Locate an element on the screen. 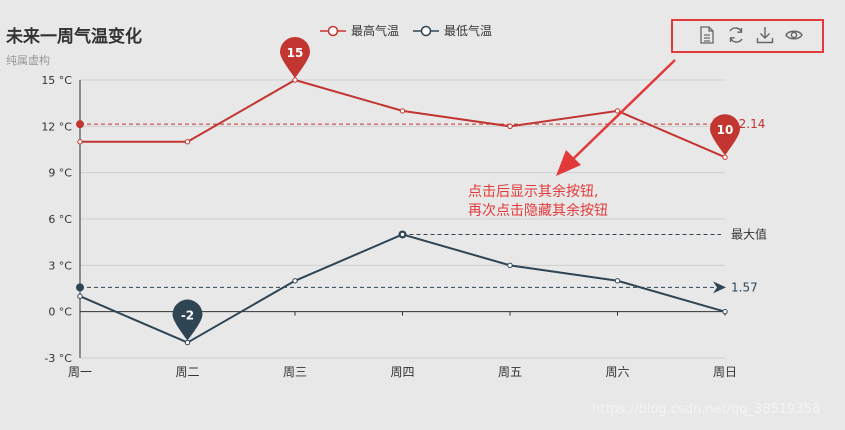 The image size is (845, 430). save-image-icon is located at coordinates (765, 35).